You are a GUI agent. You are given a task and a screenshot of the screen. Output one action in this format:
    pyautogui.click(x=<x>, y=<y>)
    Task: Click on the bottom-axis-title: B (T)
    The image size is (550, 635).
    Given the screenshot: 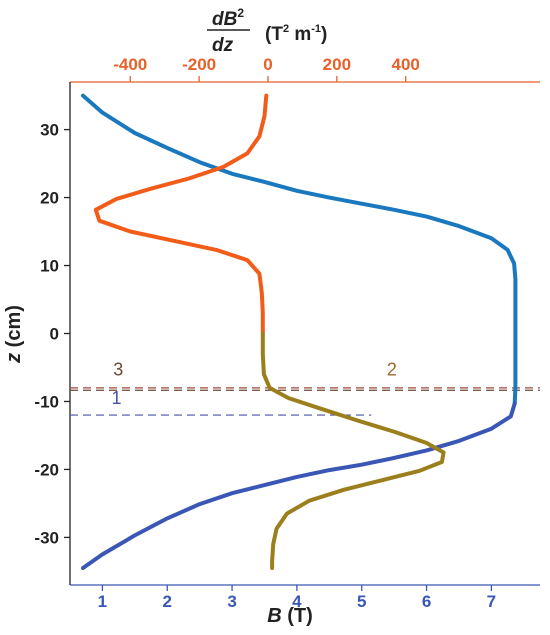 What is the action you would take?
    pyautogui.click(x=290, y=616)
    